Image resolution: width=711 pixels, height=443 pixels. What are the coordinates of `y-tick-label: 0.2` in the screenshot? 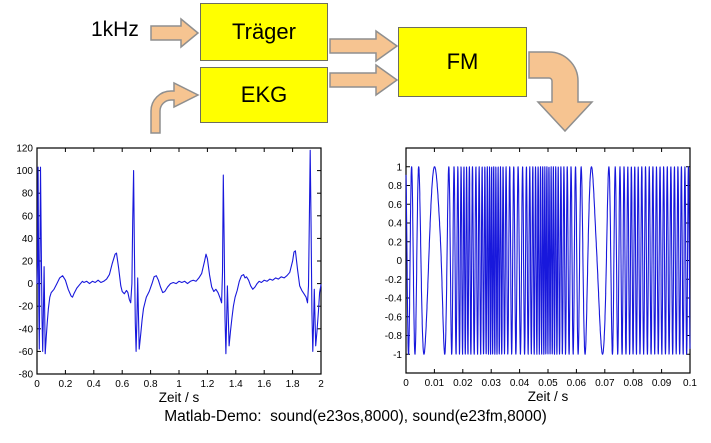 It's located at (395, 242).